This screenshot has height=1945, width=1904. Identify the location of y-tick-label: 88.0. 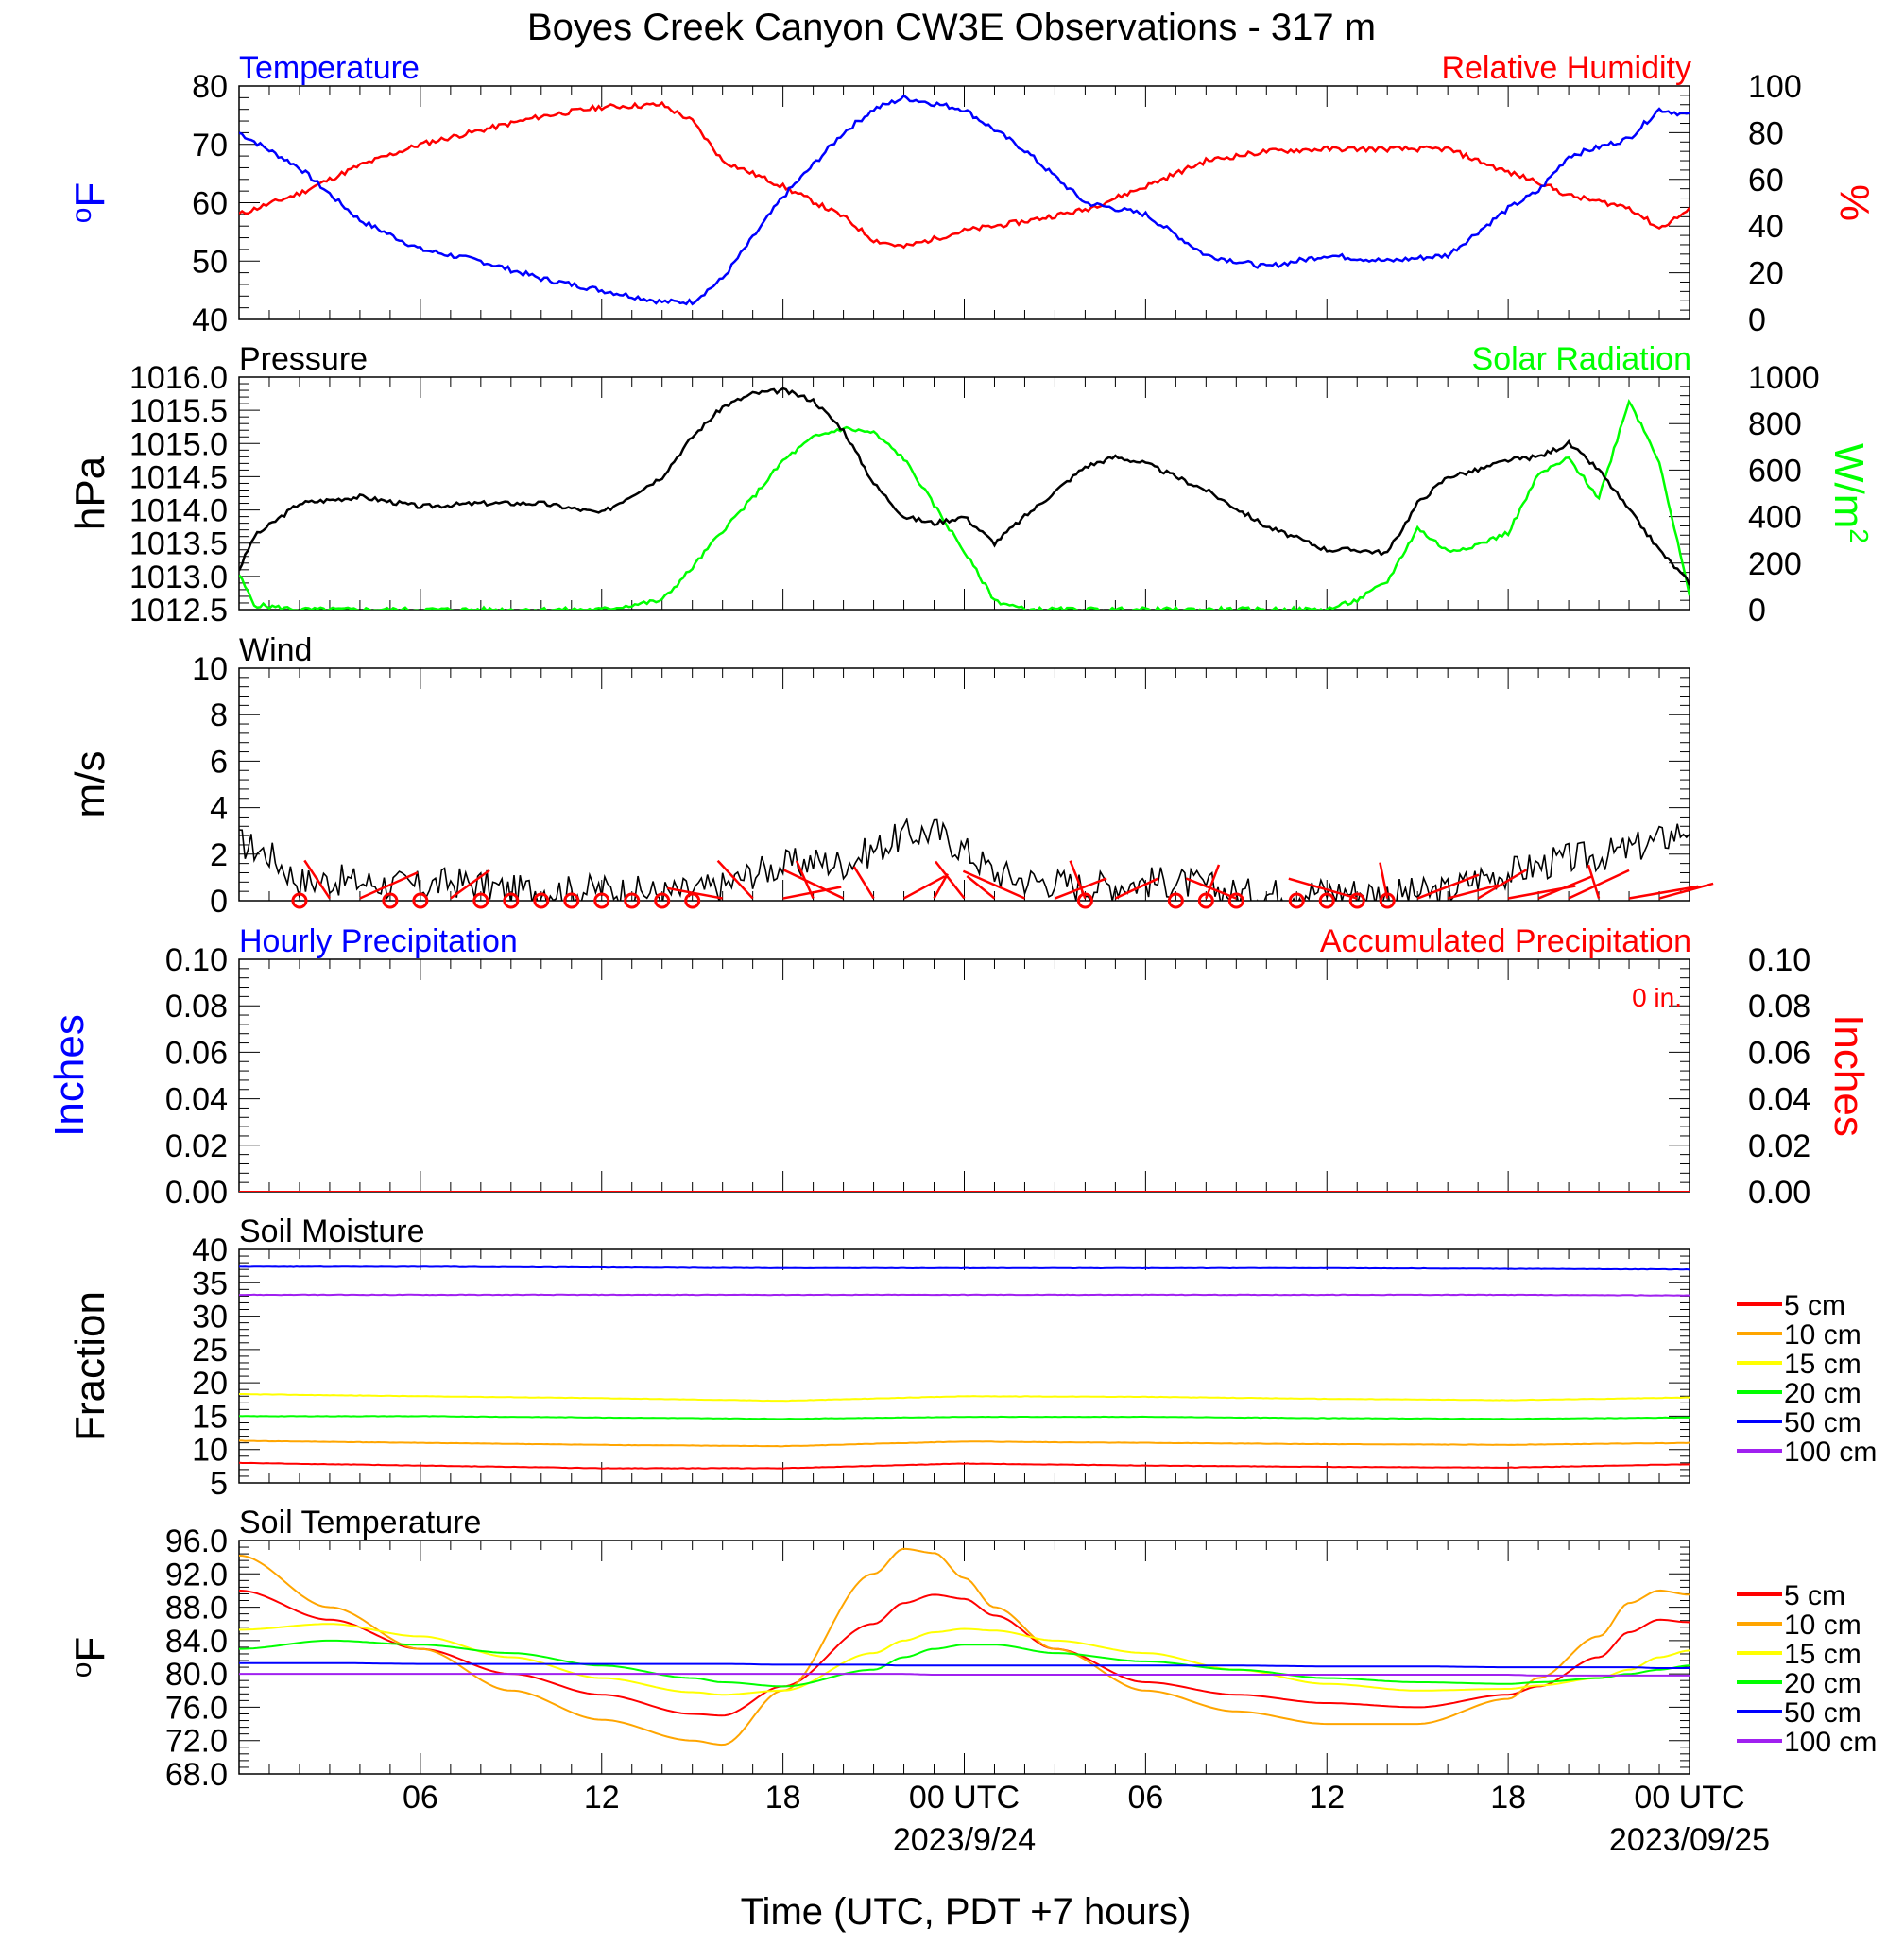
(196, 1609).